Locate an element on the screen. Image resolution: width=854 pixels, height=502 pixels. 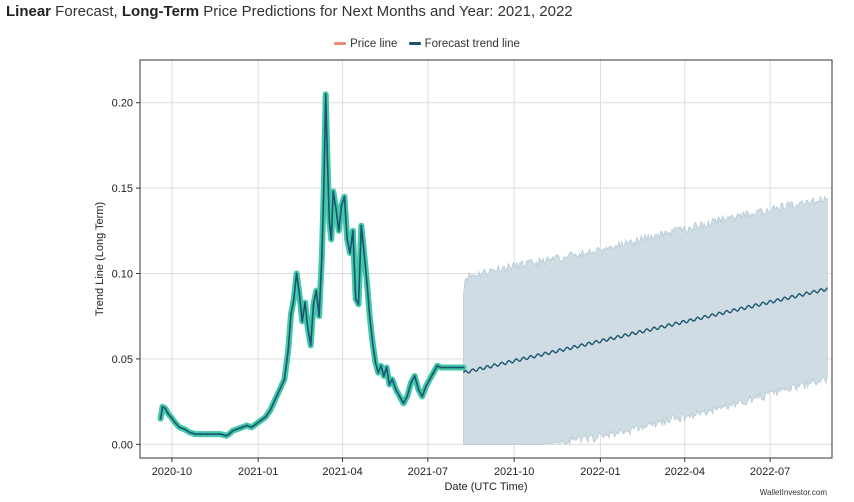
title-bold-long-term: Long-Term is located at coordinates (160, 11).